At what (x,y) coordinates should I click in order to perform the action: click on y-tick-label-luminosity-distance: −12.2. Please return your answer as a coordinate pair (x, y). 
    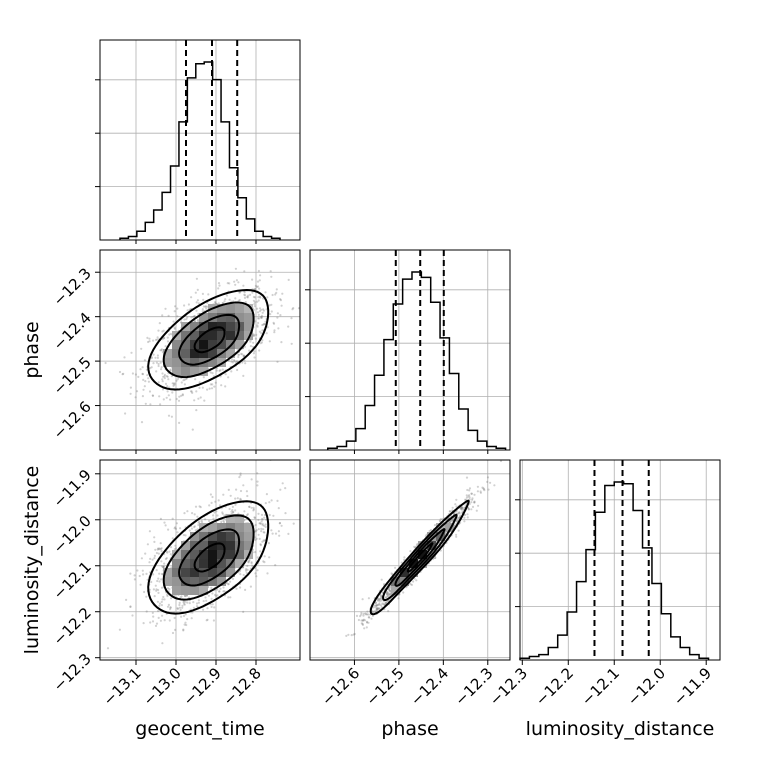
    Looking at the image, I should click on (72, 626).